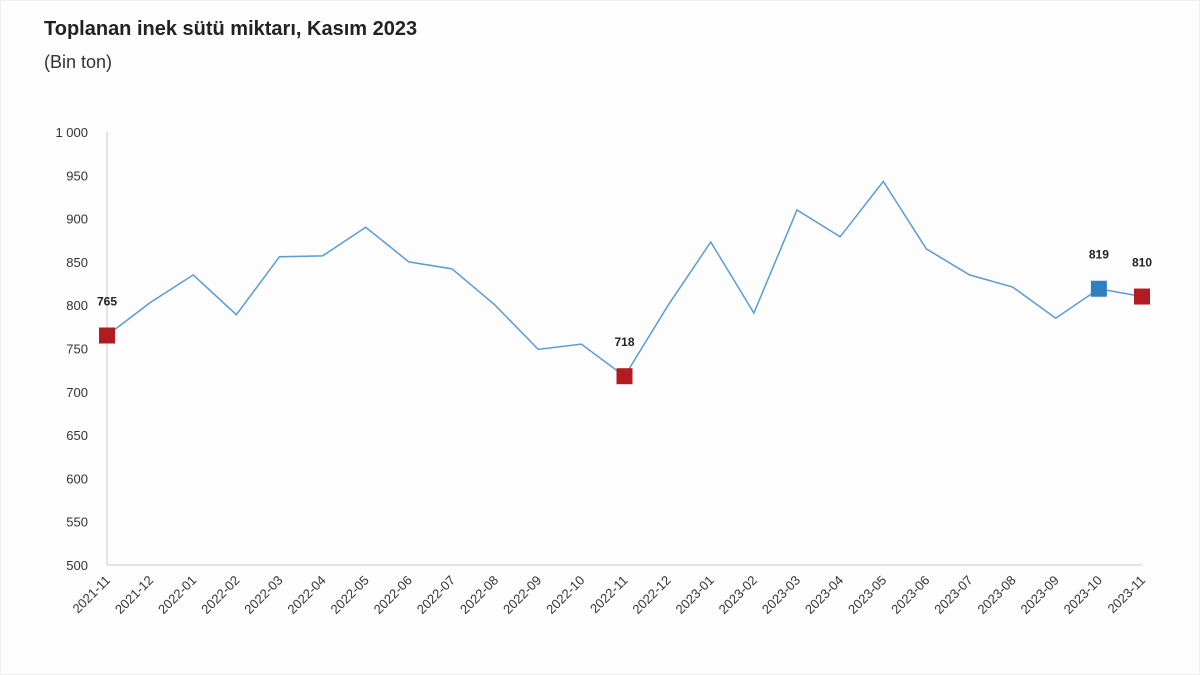 The image size is (1200, 675). What do you see at coordinates (565, 595) in the screenshot?
I see `x-tick-label: 2022-10` at bounding box center [565, 595].